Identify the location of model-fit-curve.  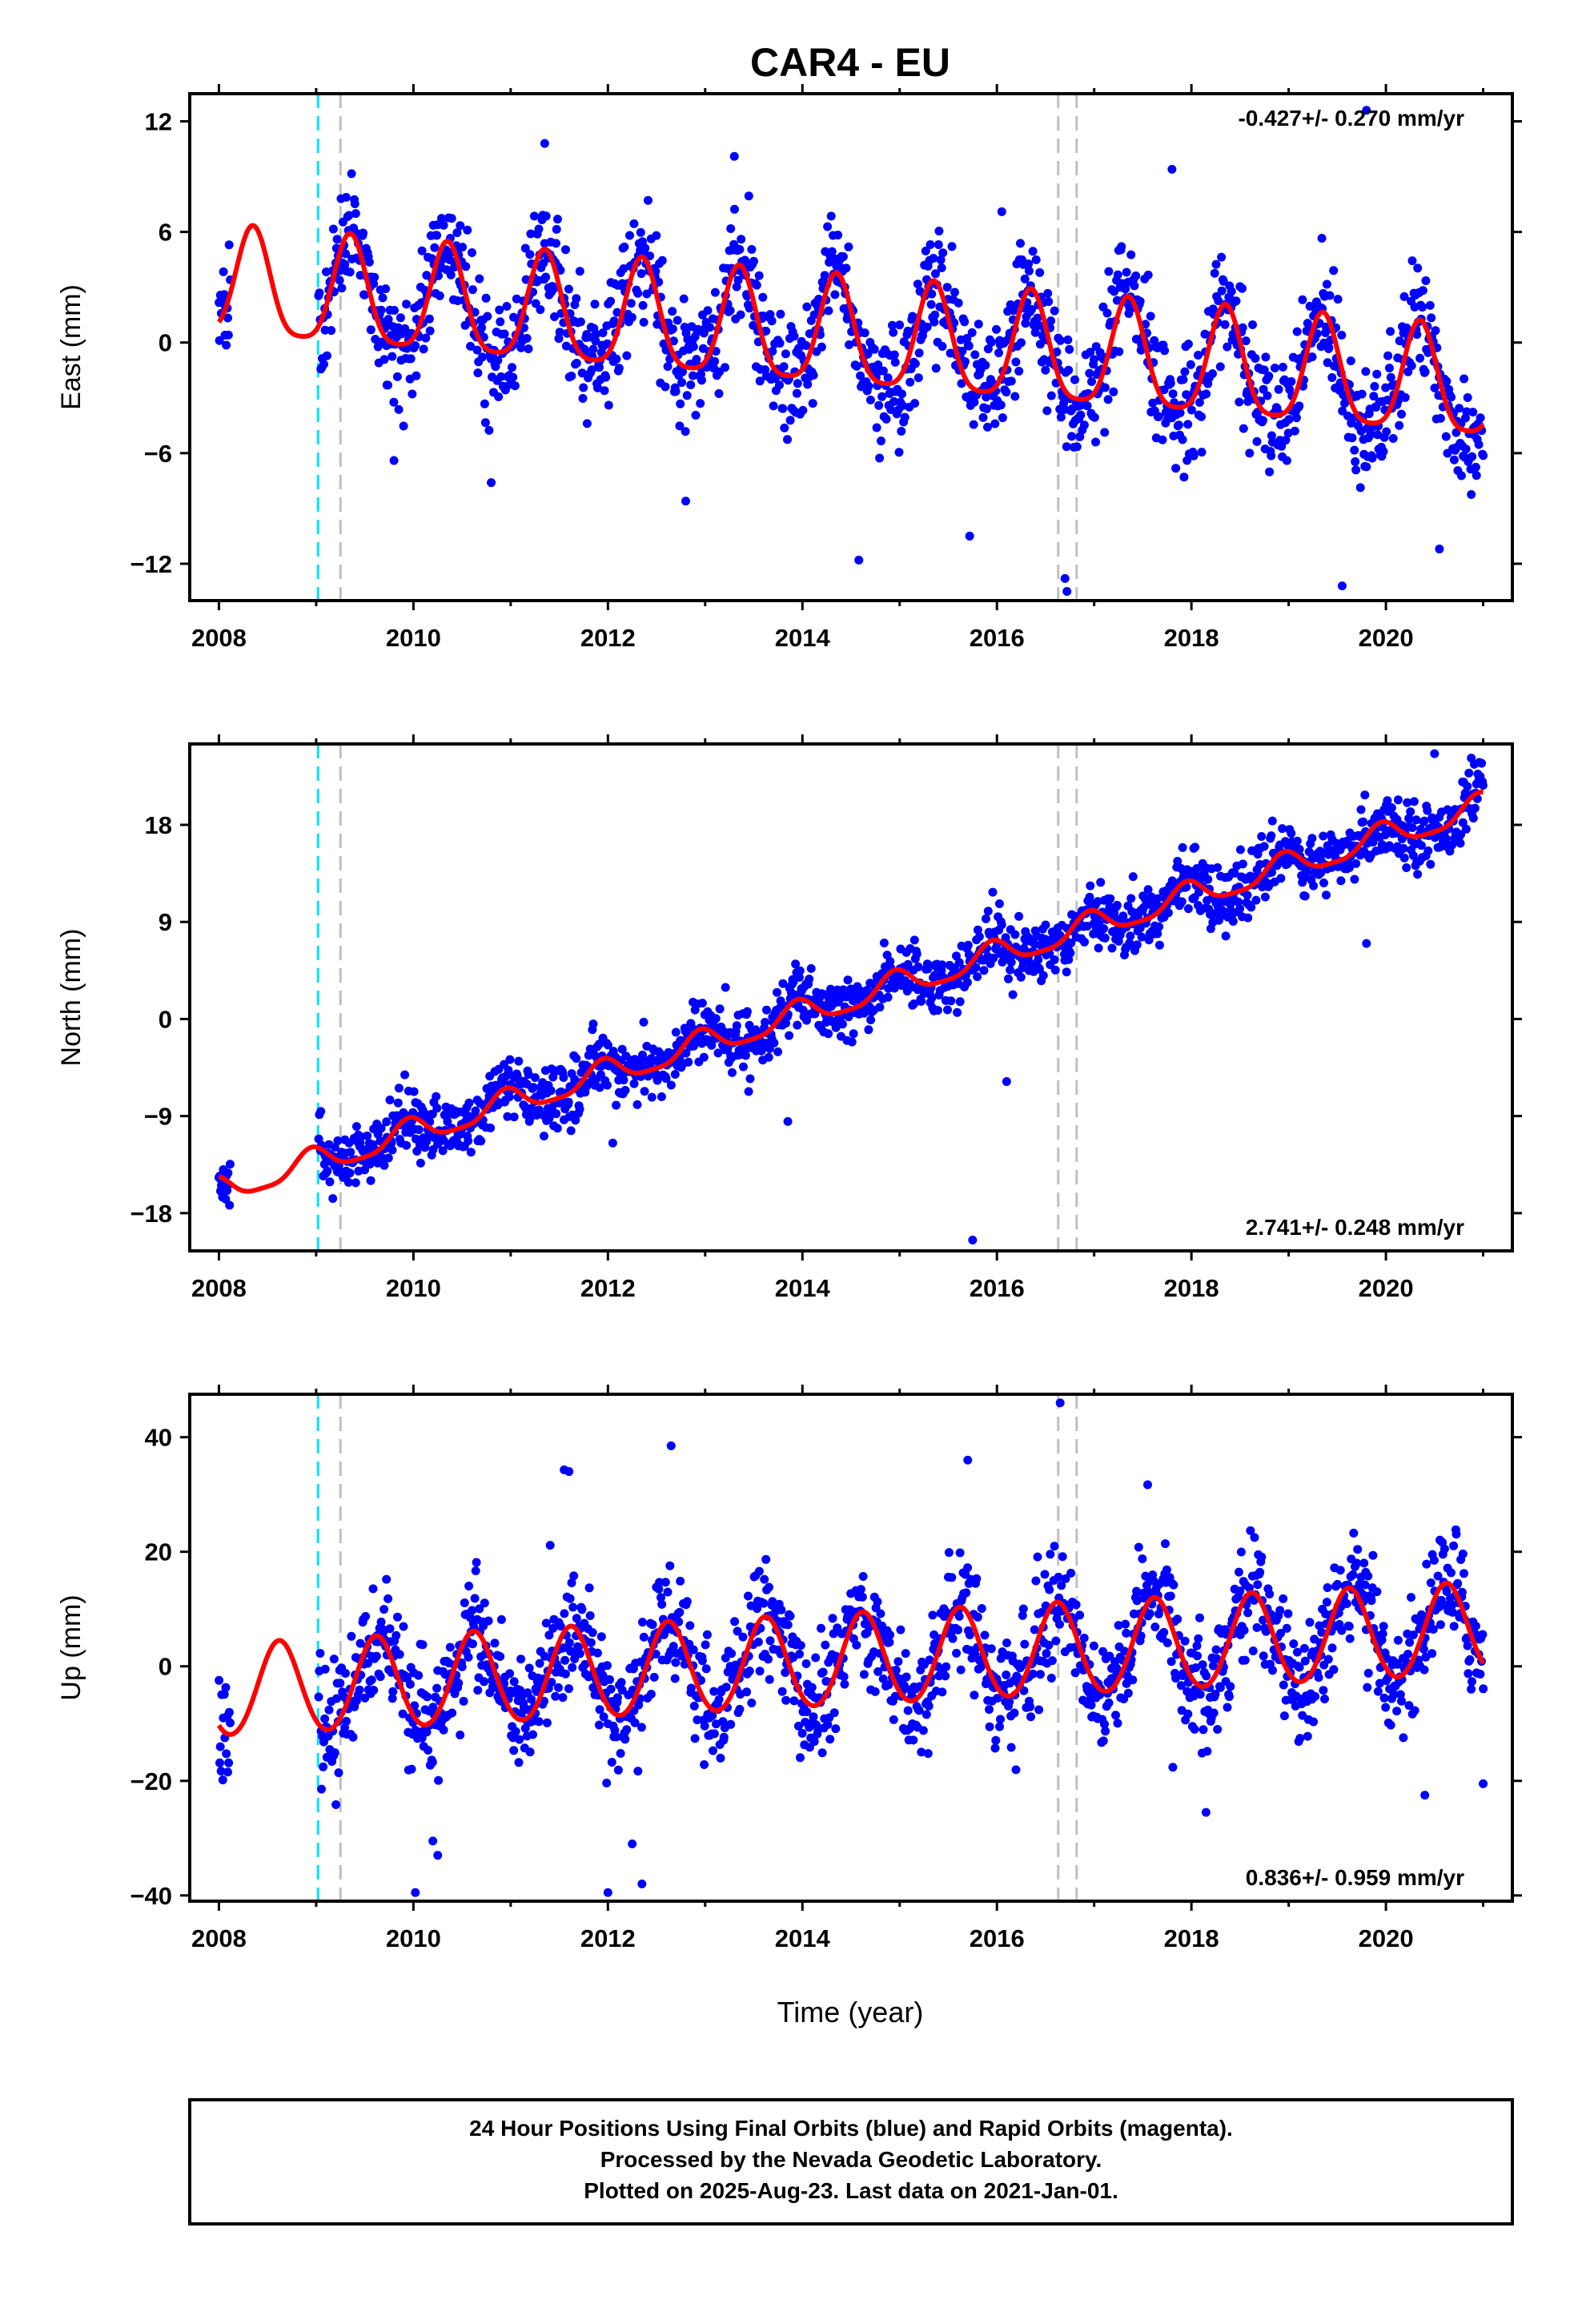
(851, 992).